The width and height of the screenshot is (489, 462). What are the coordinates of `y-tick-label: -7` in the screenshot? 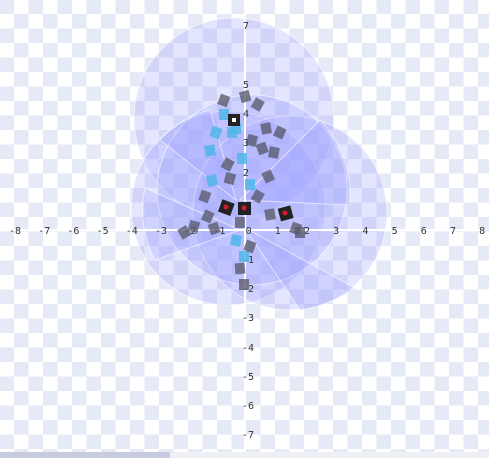 It's located at (248, 435).